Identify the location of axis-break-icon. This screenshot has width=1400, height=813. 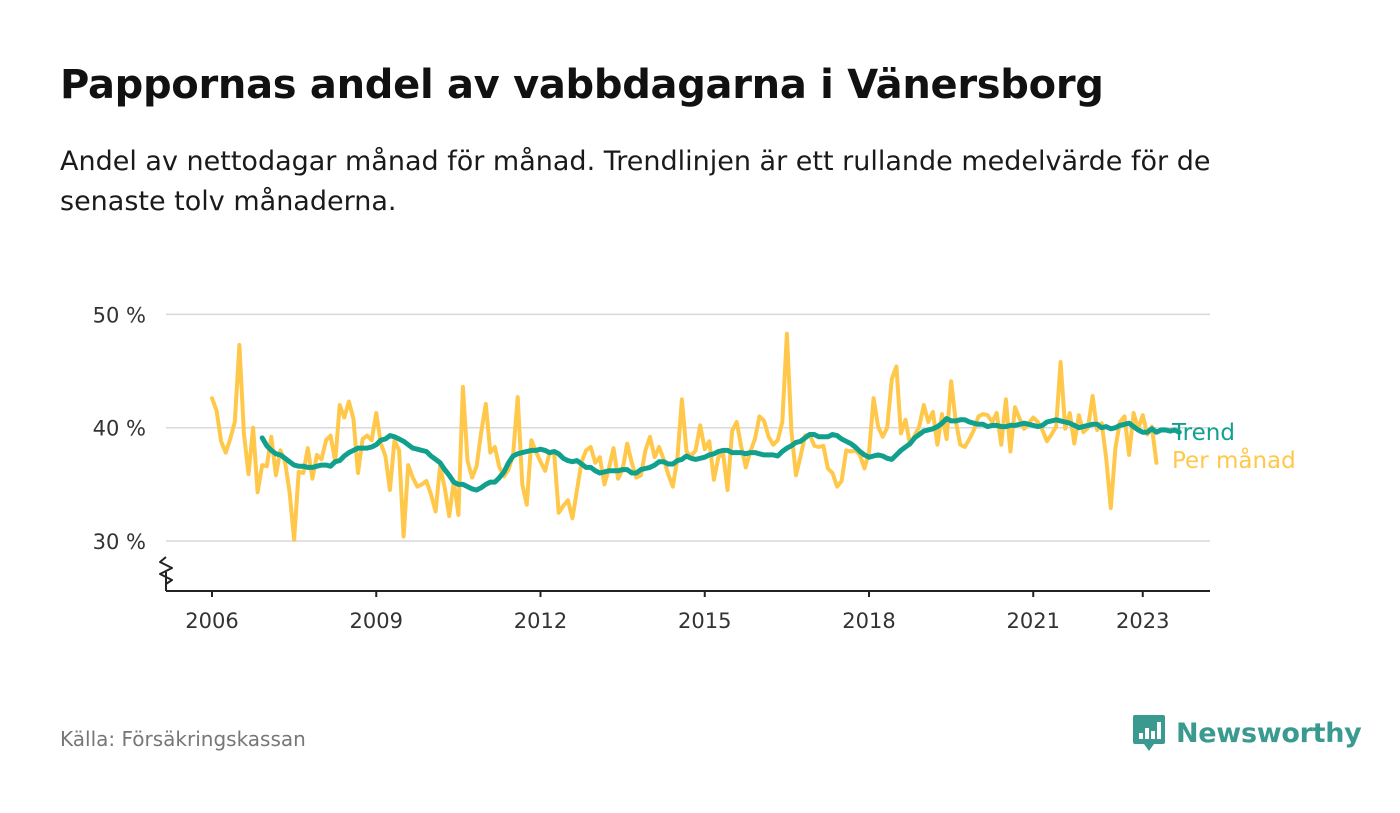
(166, 570).